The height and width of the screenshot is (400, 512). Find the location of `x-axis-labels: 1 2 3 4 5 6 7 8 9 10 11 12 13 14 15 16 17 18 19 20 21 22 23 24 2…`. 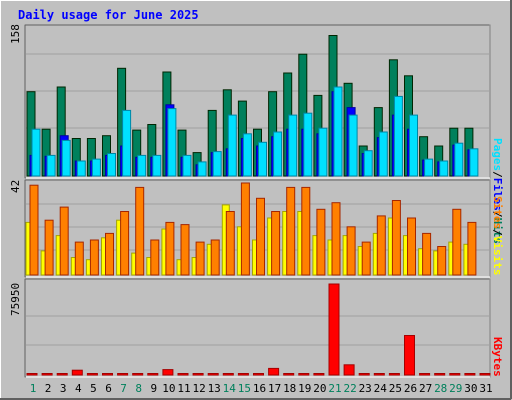

x-axis-labels: 1 2 3 4 5 6 7 8 9 10 11 12 13 14 15 16 17 18 19 20 21 22 23 24 2… is located at coordinates (261, 388).